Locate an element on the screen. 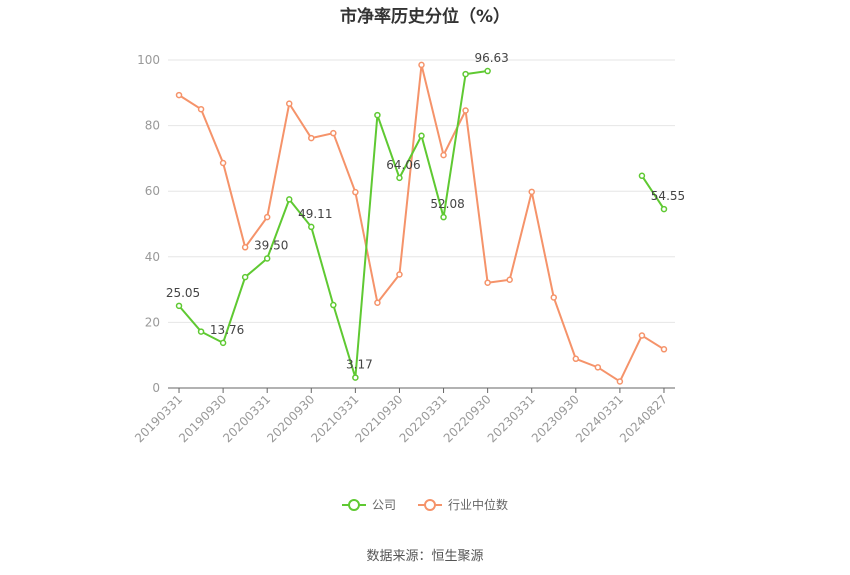 Image resolution: width=850 pixels, height=575 pixels. y-tick-label: 0 is located at coordinates (156, 388).